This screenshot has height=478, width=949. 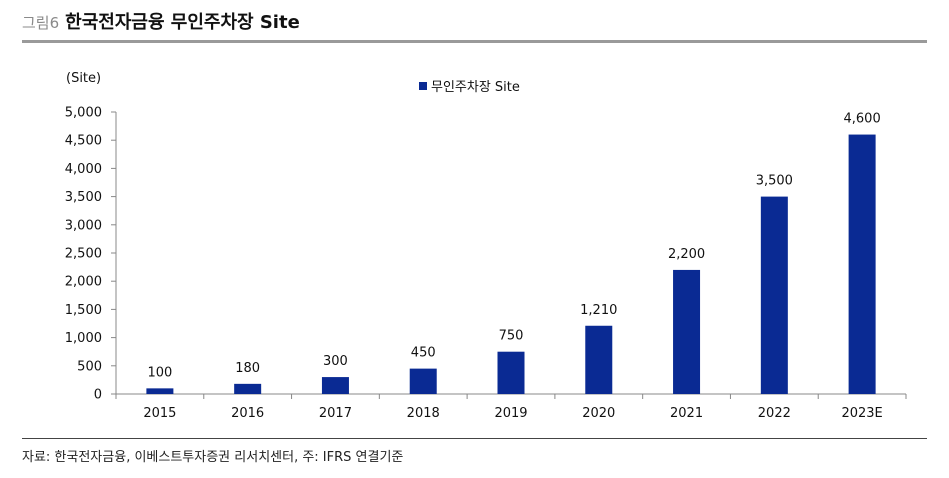 I want to click on x-tick-label: 2015, so click(x=159, y=413).